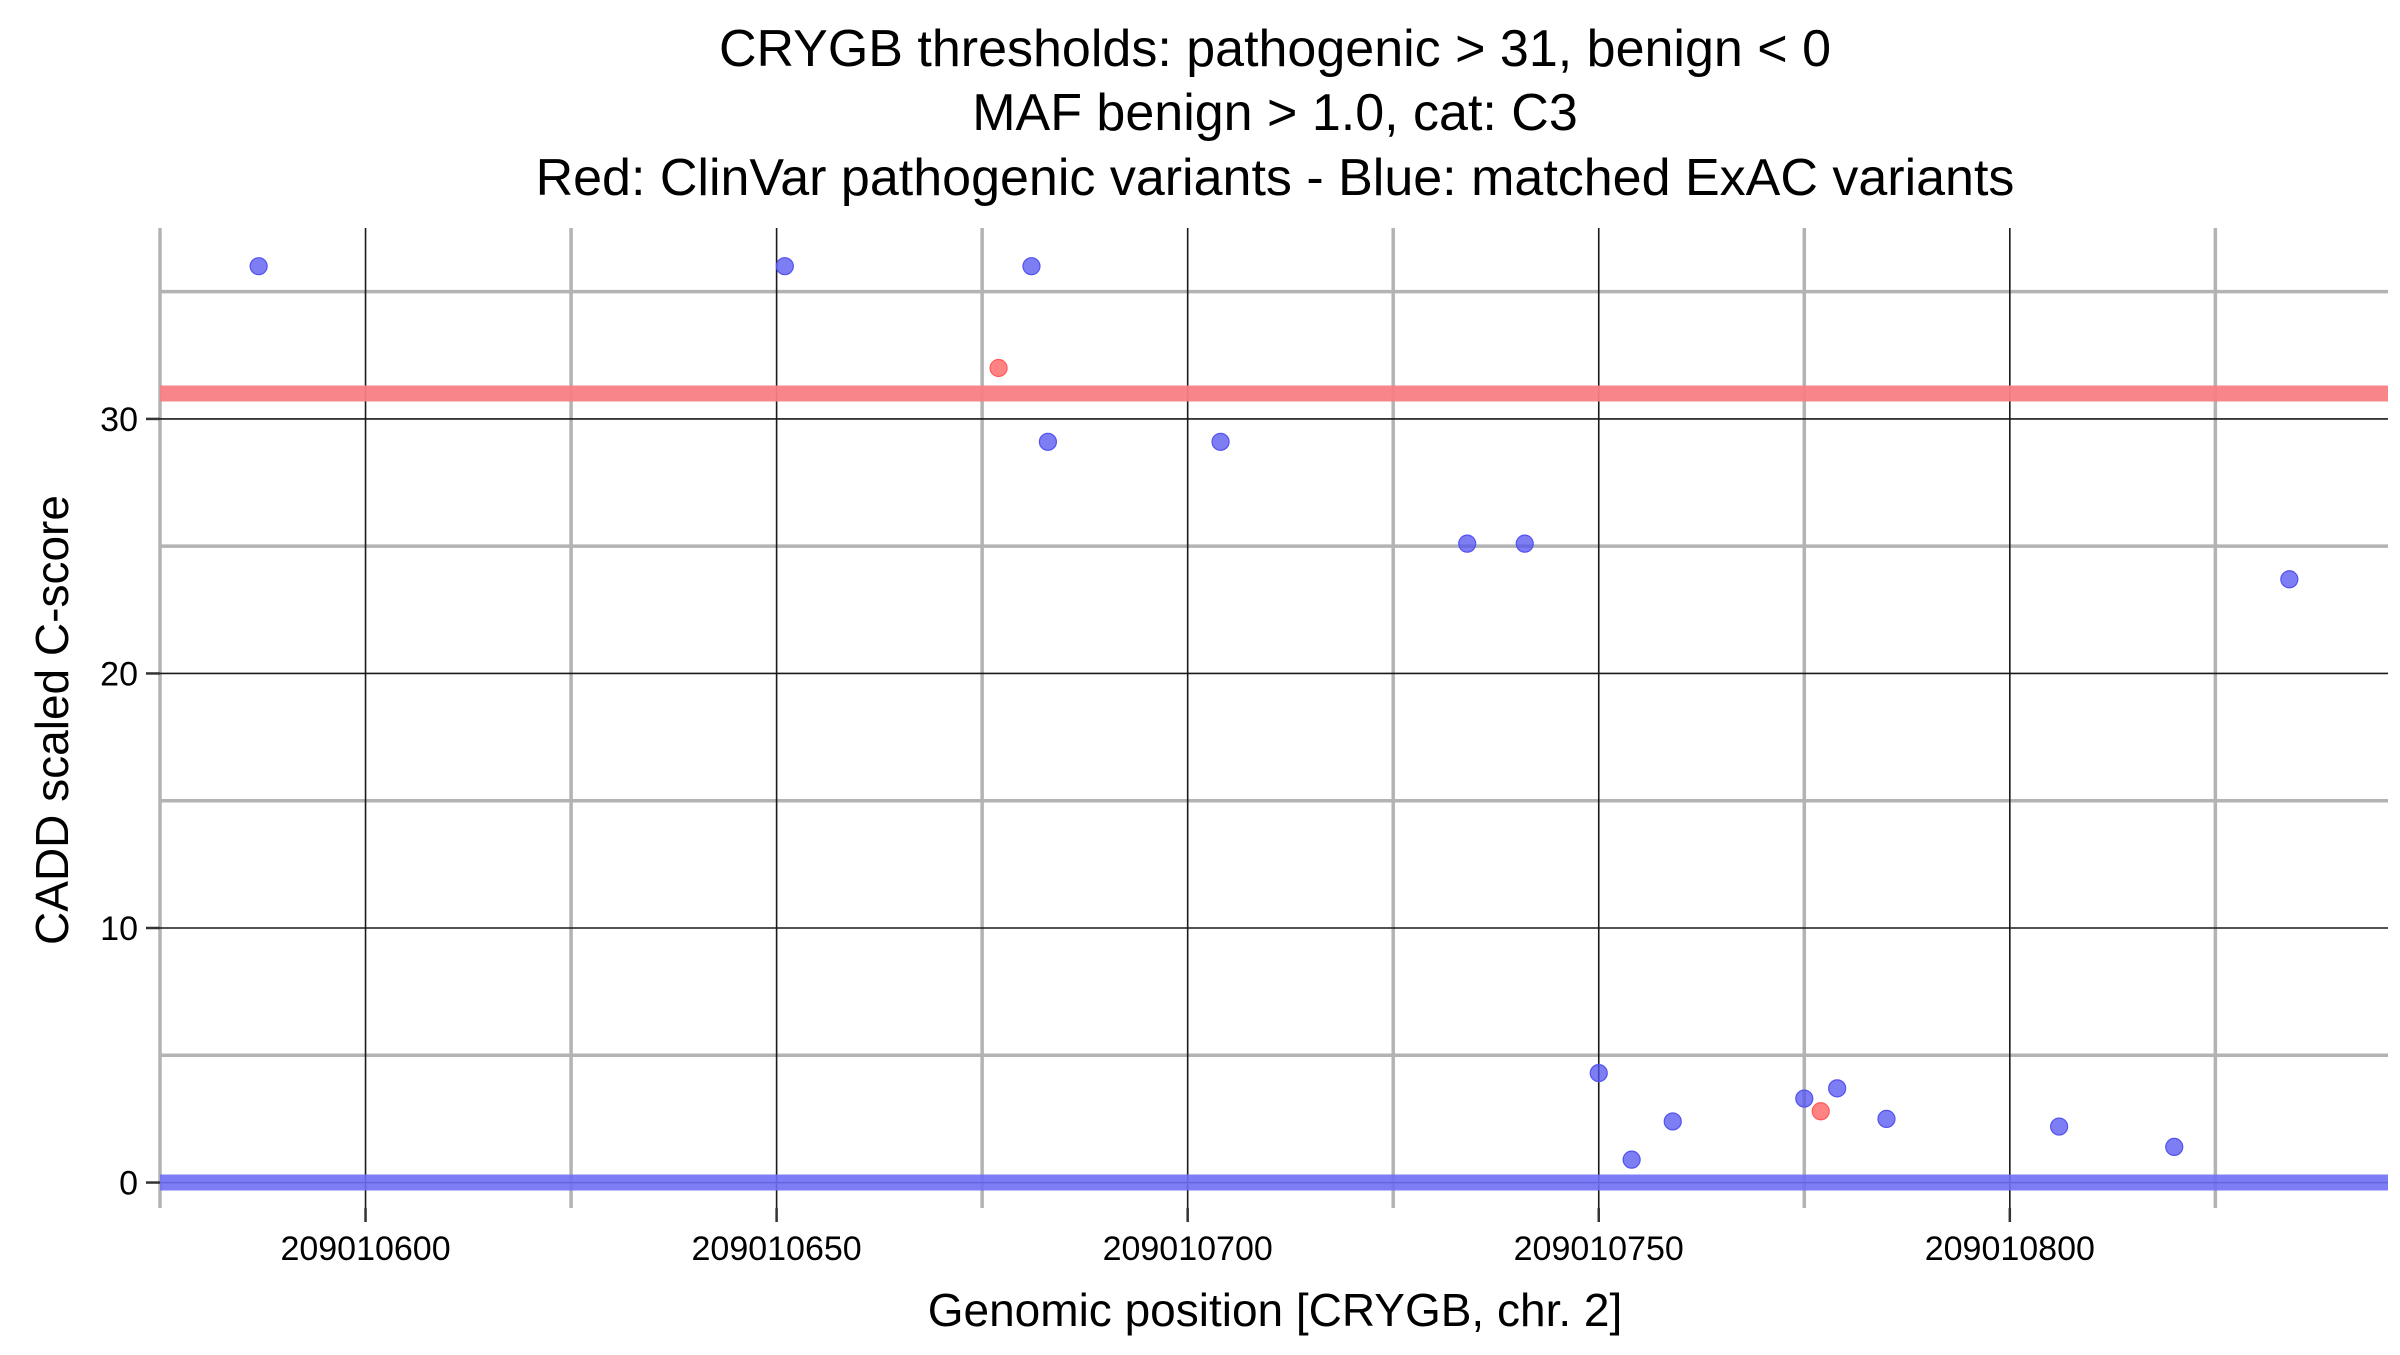  I want to click on y-axis-label: CADD scaled C-score, so click(52, 720).